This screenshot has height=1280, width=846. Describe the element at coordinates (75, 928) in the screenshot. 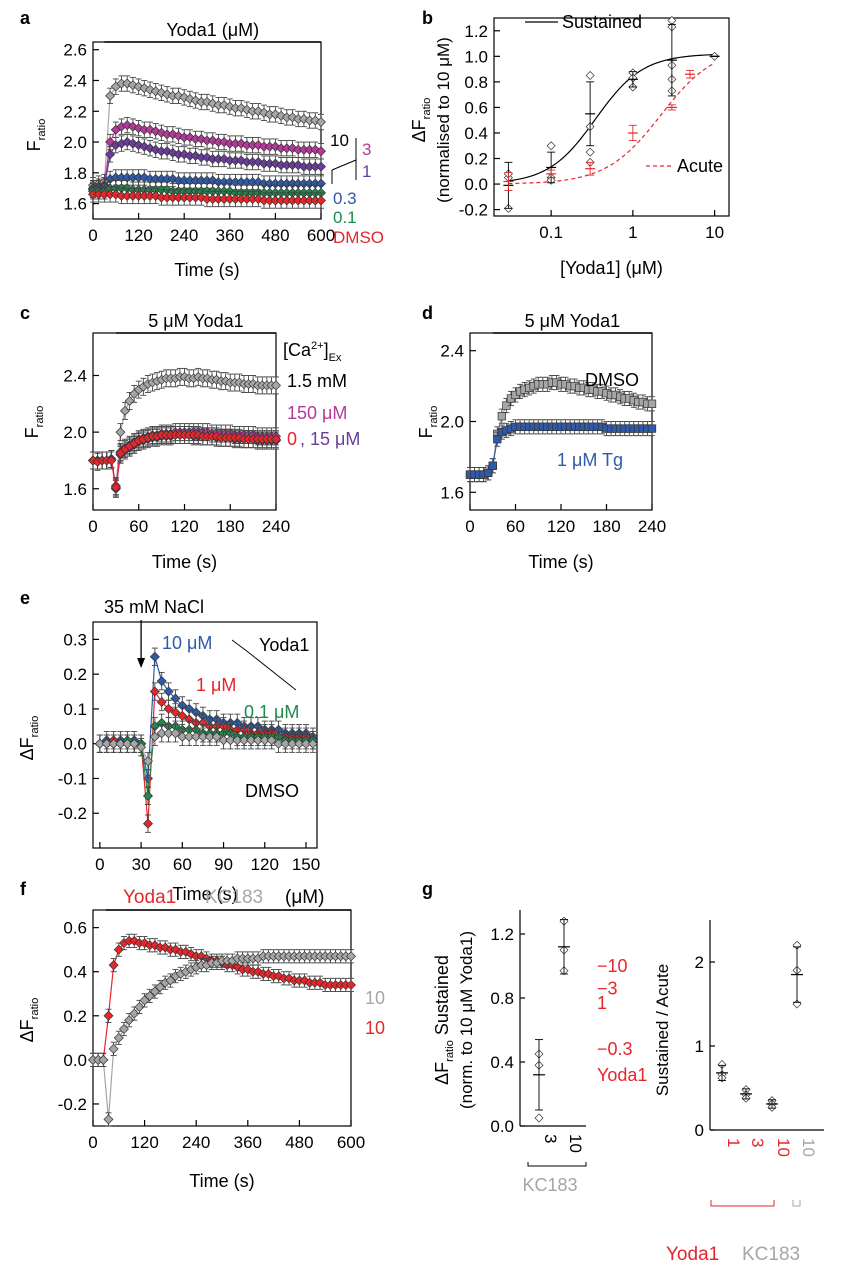

I see `y-tick-label: 0.6` at that location.